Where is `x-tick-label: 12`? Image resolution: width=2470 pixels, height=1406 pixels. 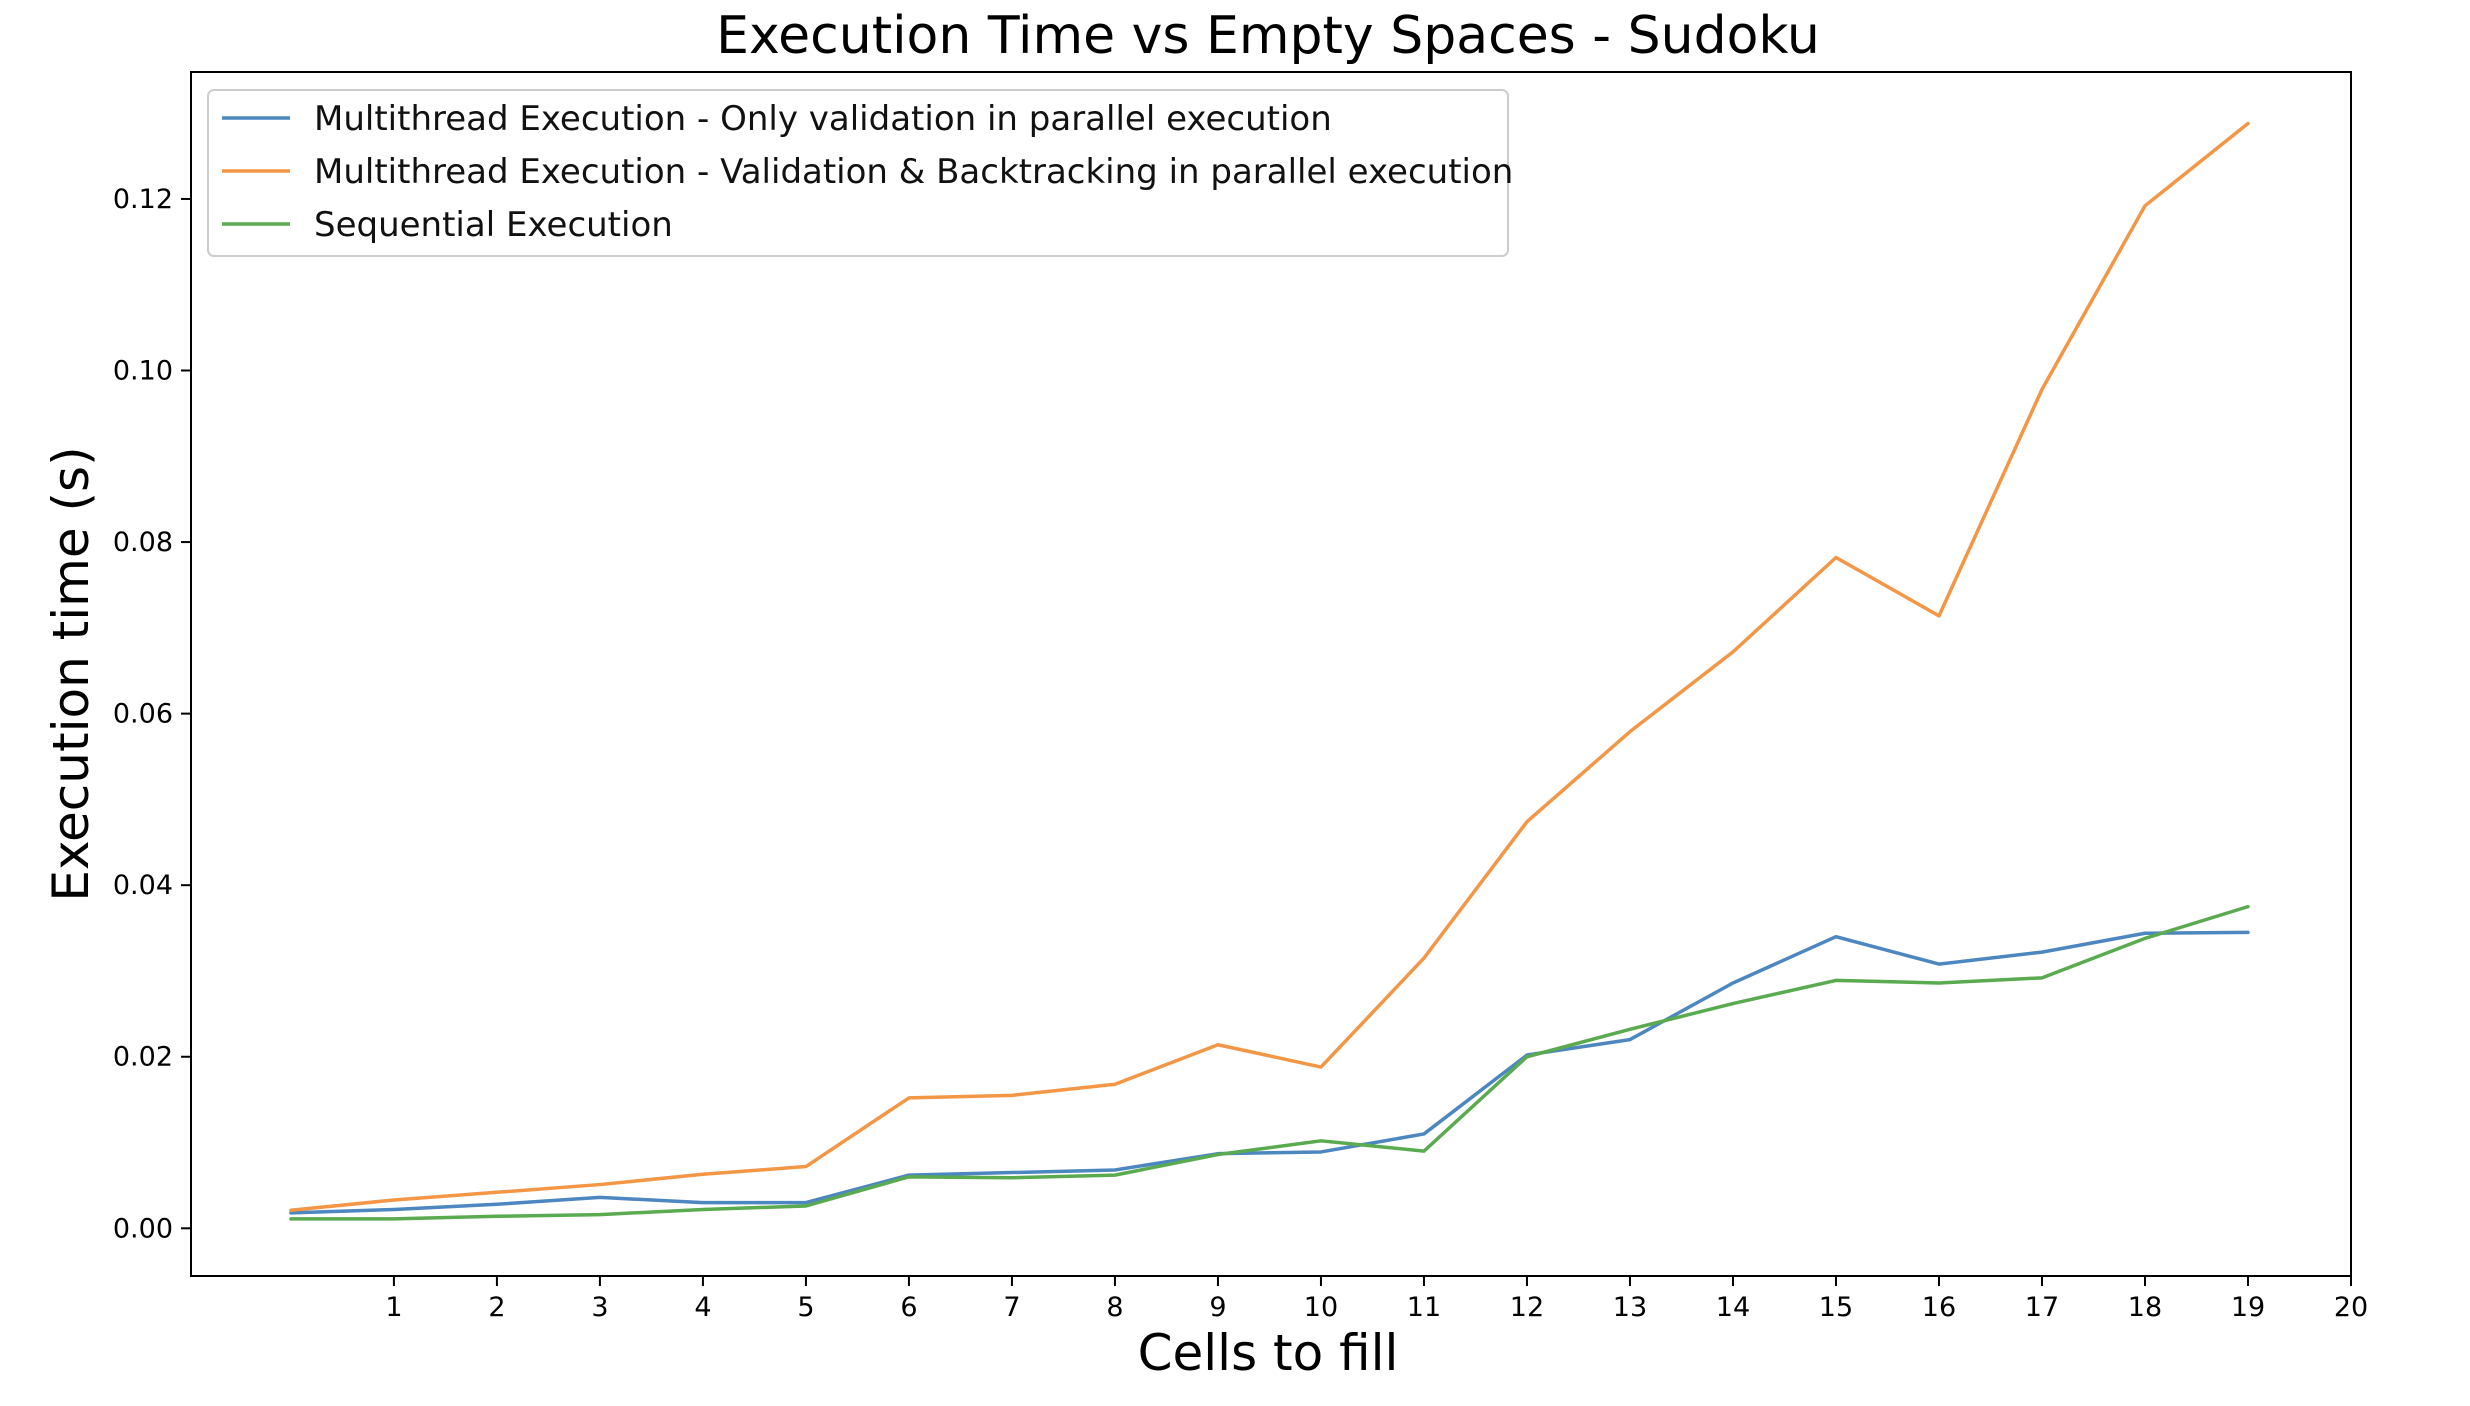
x-tick-label: 12 is located at coordinates (1527, 1307).